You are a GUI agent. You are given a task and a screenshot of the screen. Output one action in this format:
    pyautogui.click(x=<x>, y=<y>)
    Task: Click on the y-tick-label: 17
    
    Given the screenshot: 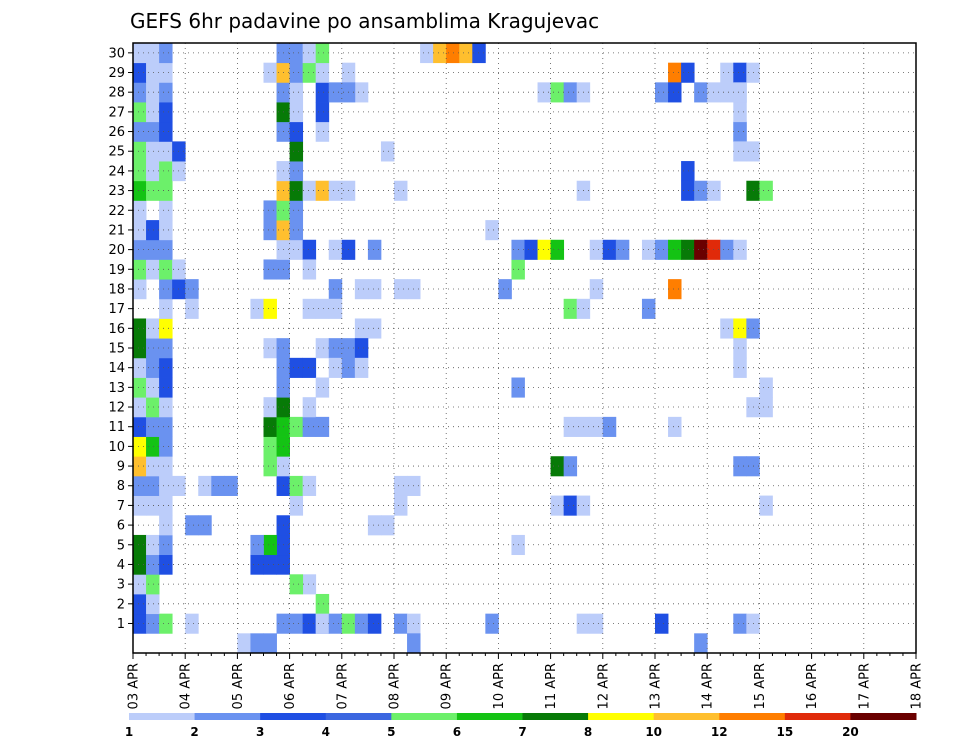 What is the action you would take?
    pyautogui.click(x=116, y=309)
    